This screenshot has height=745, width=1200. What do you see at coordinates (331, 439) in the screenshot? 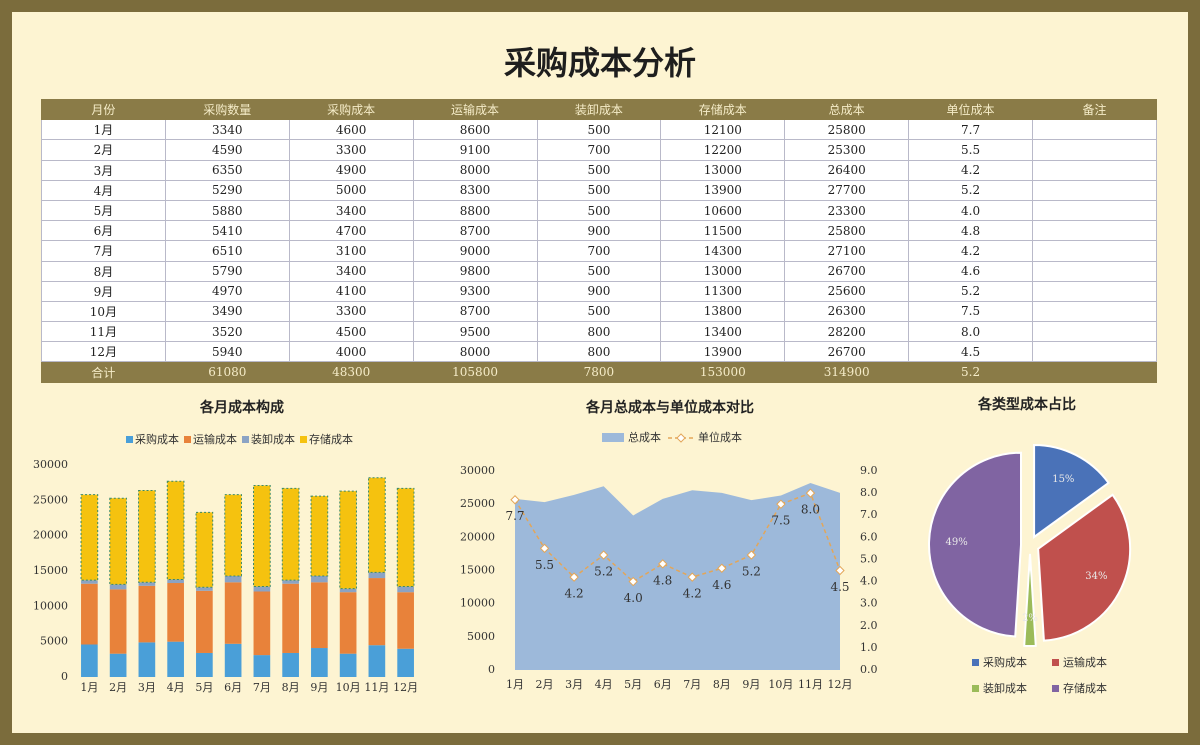
I see `legend-label: 存储成本` at bounding box center [331, 439].